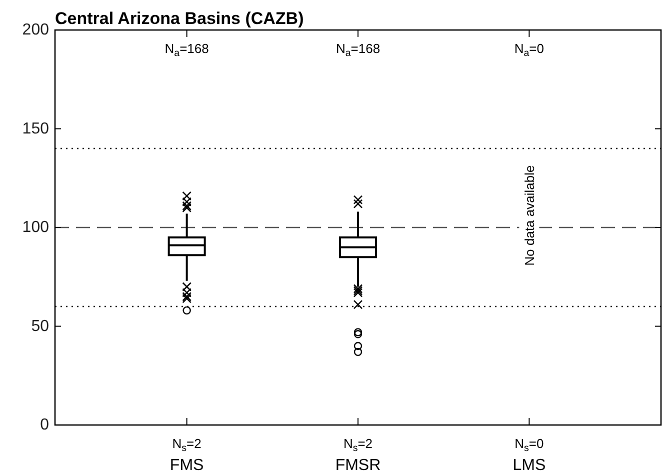  What do you see at coordinates (36, 227) in the screenshot?
I see `y-tick-label: 100` at bounding box center [36, 227].